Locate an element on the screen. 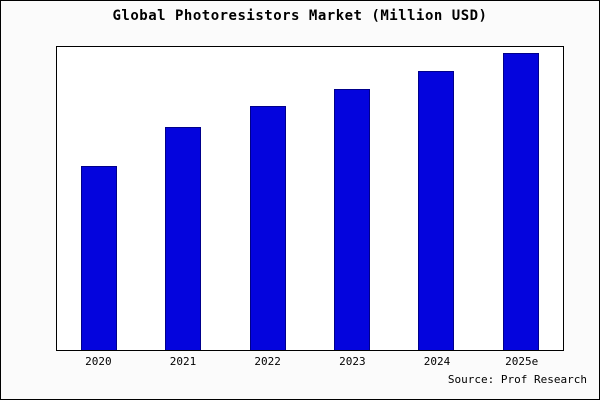  bar-slot-2025e is located at coordinates (521, 198).